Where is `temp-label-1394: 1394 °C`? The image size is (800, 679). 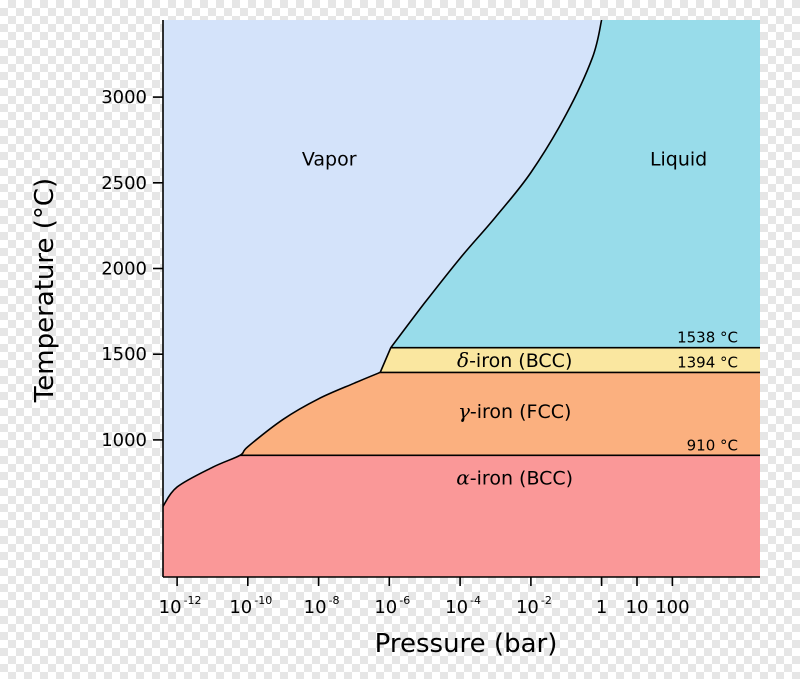
temp-label-1394: 1394 °C is located at coordinates (707, 362).